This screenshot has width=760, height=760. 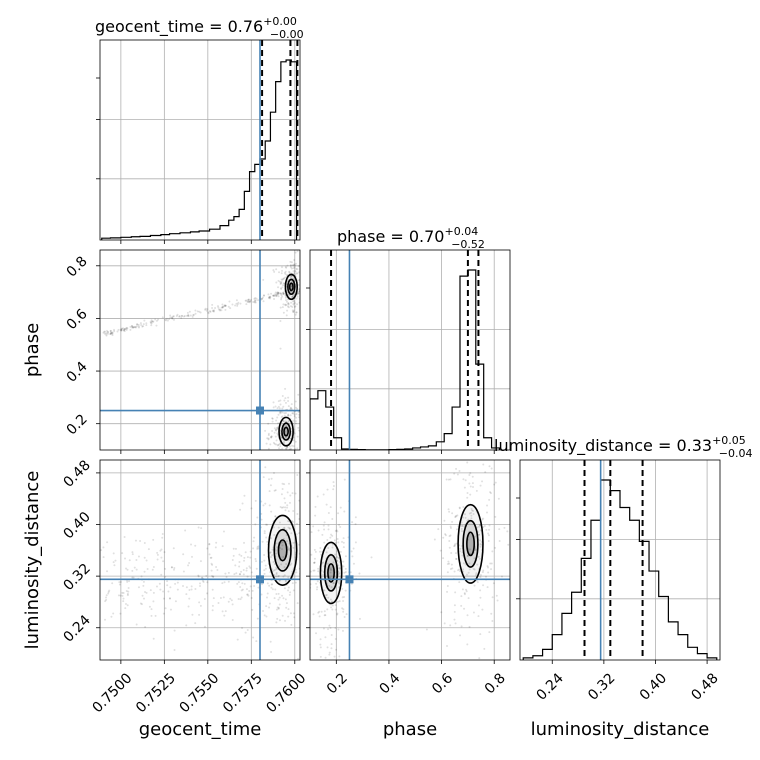 I want to click on xtick-label-luminosity-distance-0: 0.24, so click(x=550, y=686).